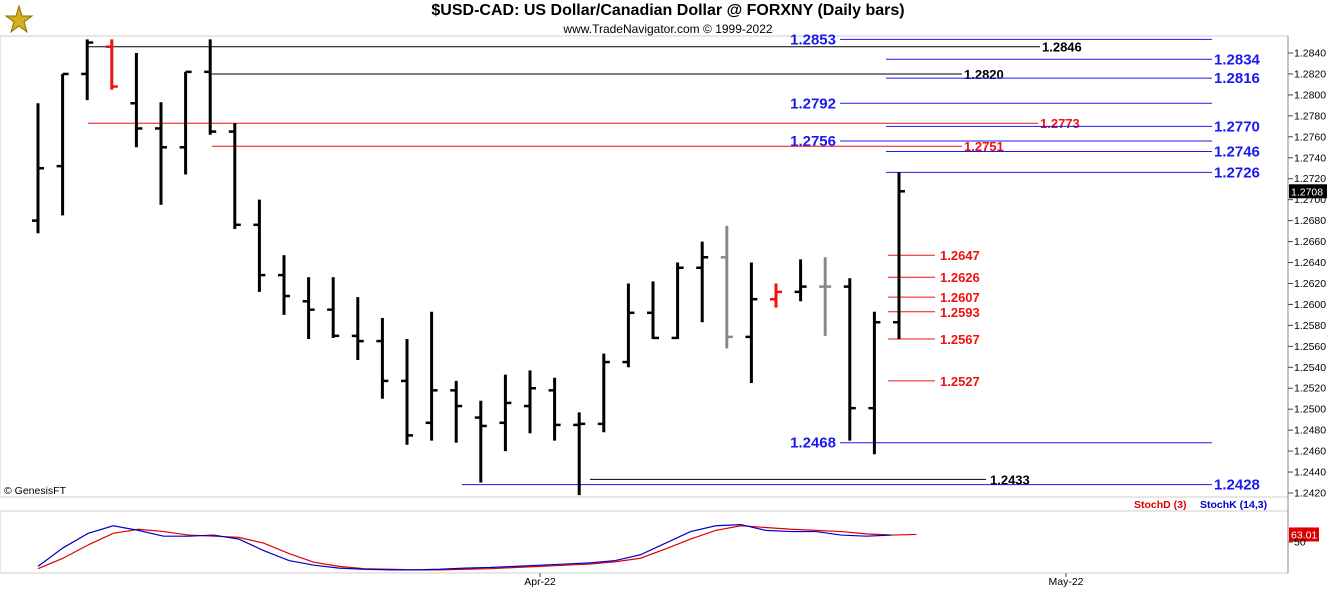  Describe the element at coordinates (1237, 59) in the screenshot. I see `level-label-1.2834: 1.2834` at that location.